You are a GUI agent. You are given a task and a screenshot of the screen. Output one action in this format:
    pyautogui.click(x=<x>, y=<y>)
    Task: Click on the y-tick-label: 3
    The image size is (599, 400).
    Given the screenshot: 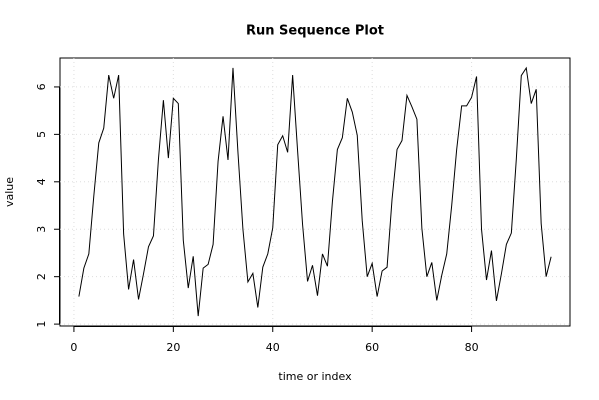 What is the action you would take?
    pyautogui.click(x=41, y=229)
    